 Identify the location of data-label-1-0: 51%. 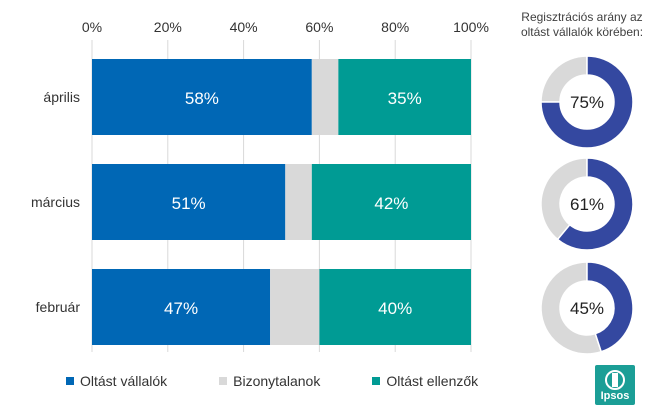
(189, 203).